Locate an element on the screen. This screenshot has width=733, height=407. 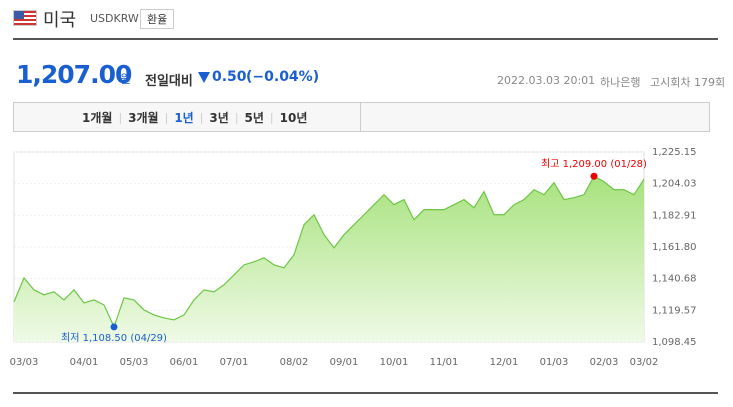
x-tick-label: 03/02 is located at coordinates (644, 362).